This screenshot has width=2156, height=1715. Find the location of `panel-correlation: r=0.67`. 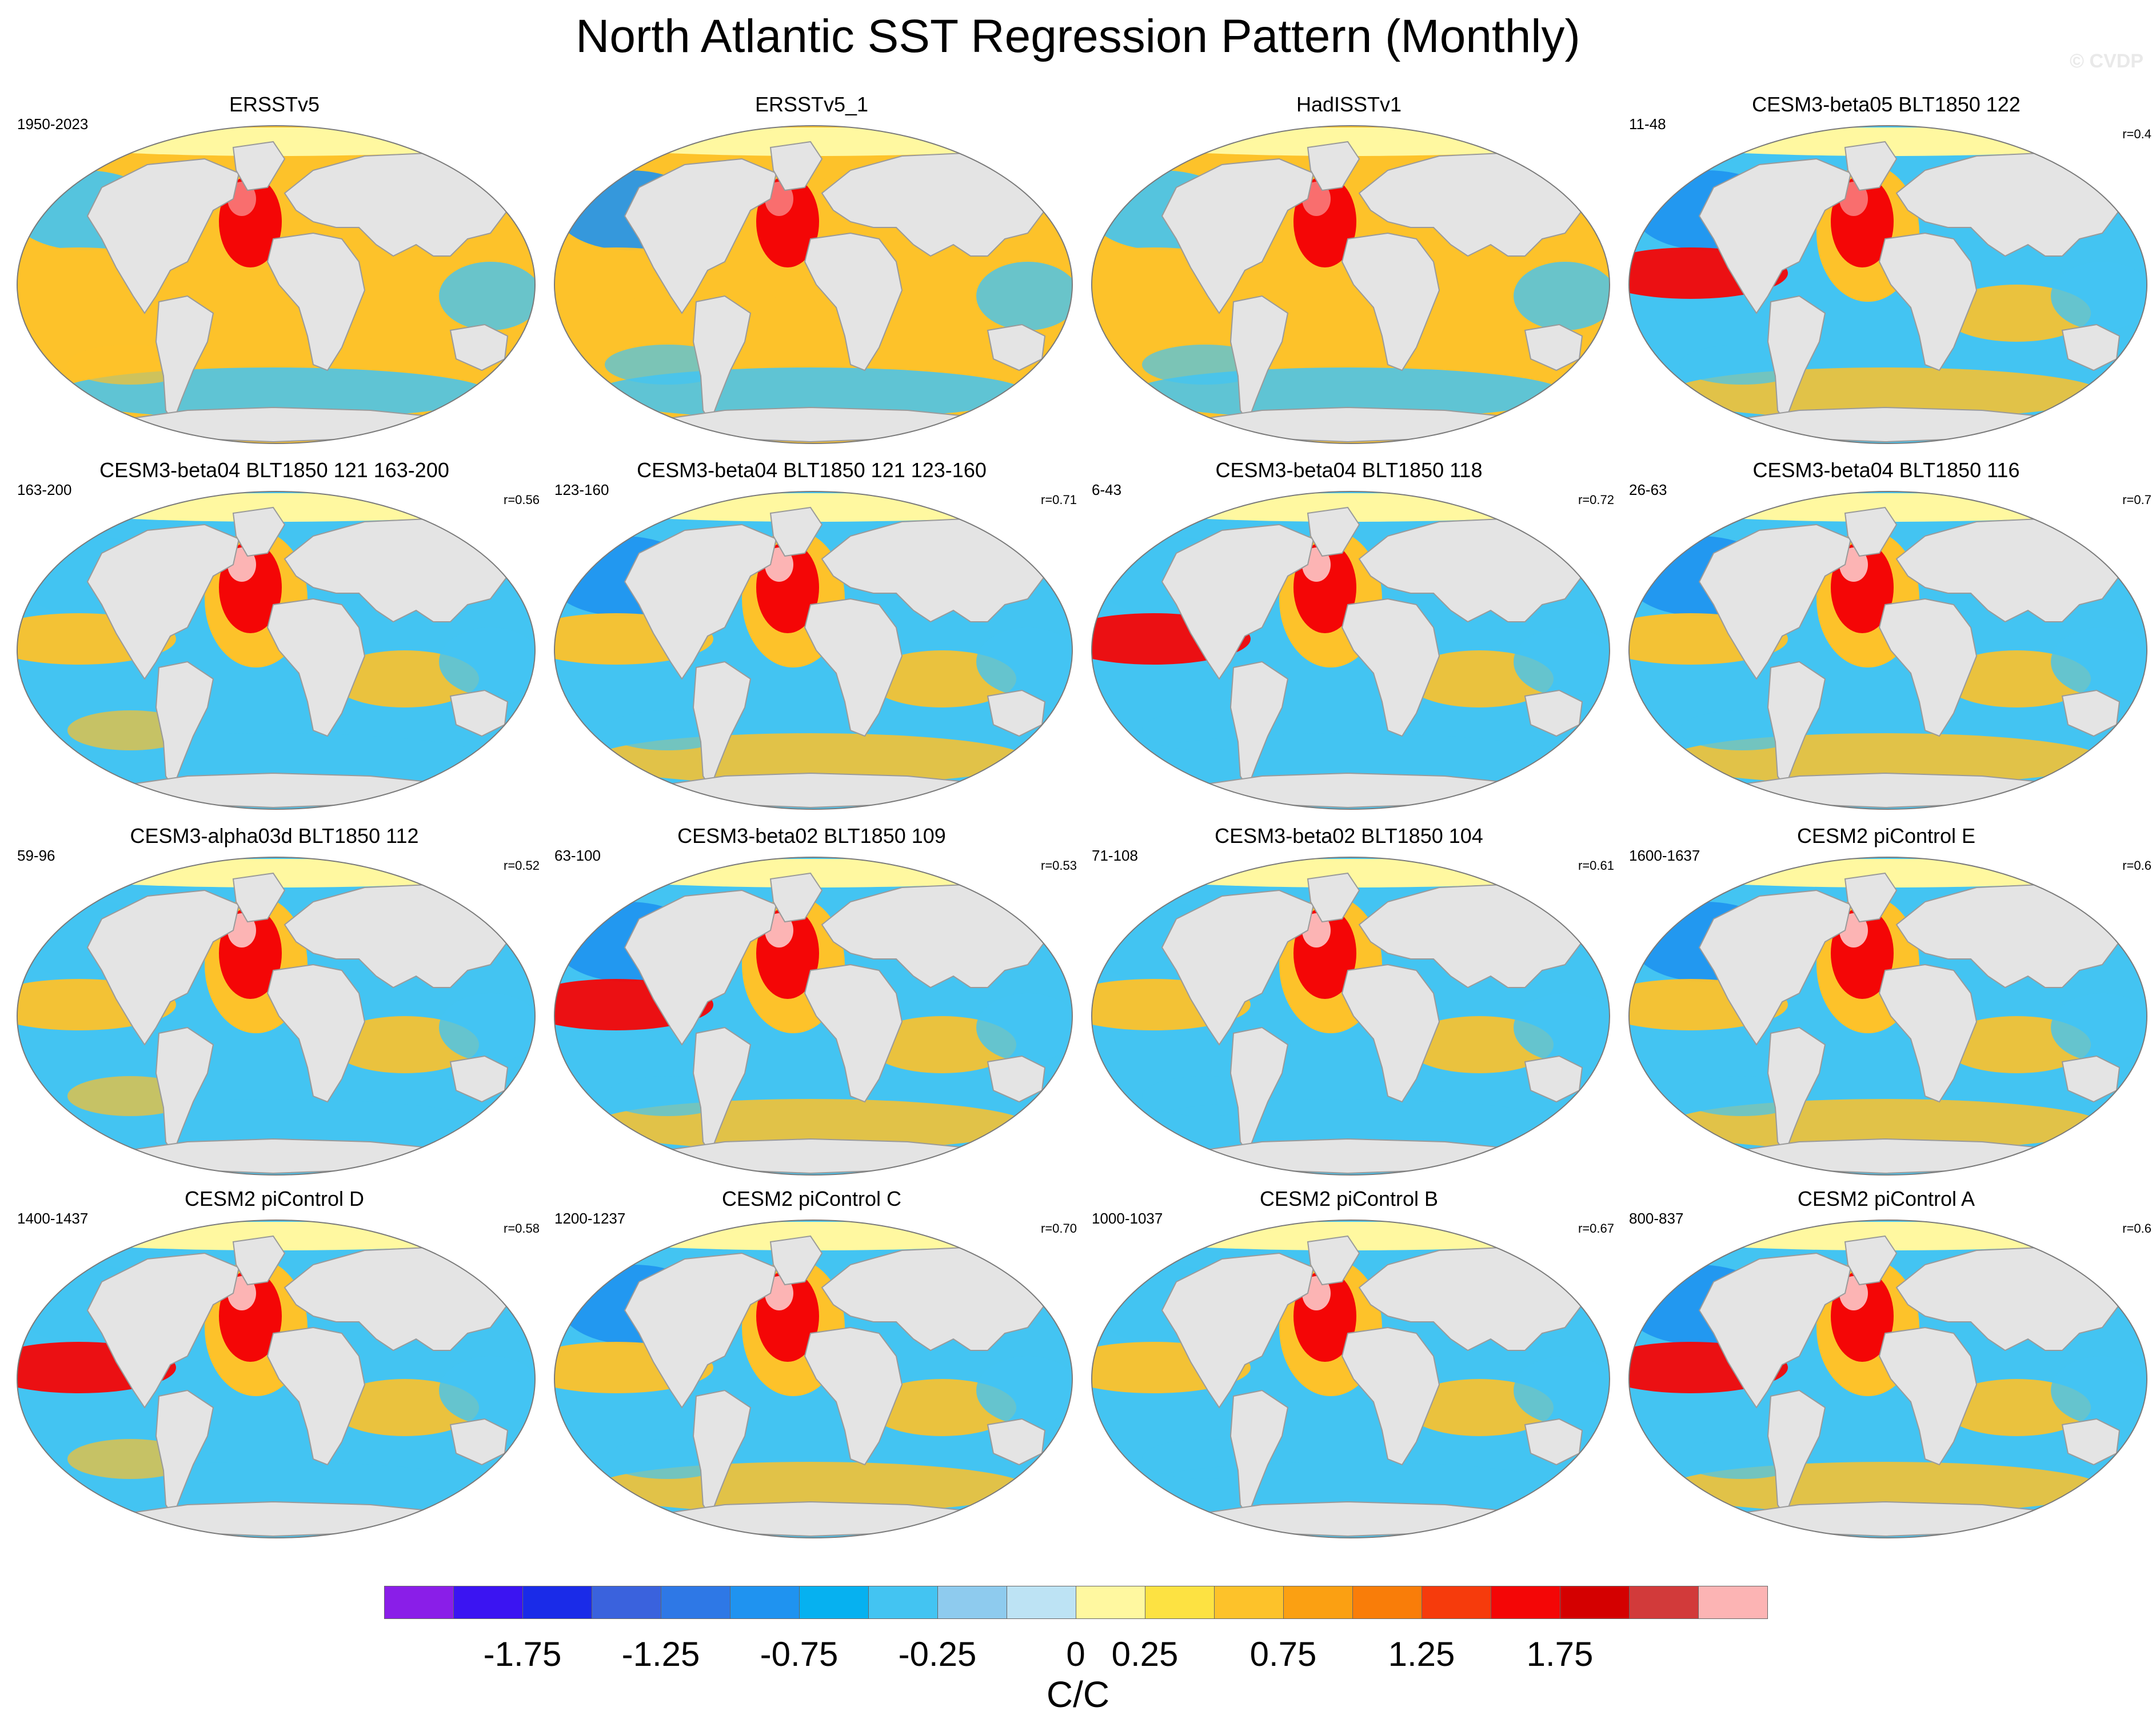

panel-correlation: r=0.67 is located at coordinates (1596, 1229).